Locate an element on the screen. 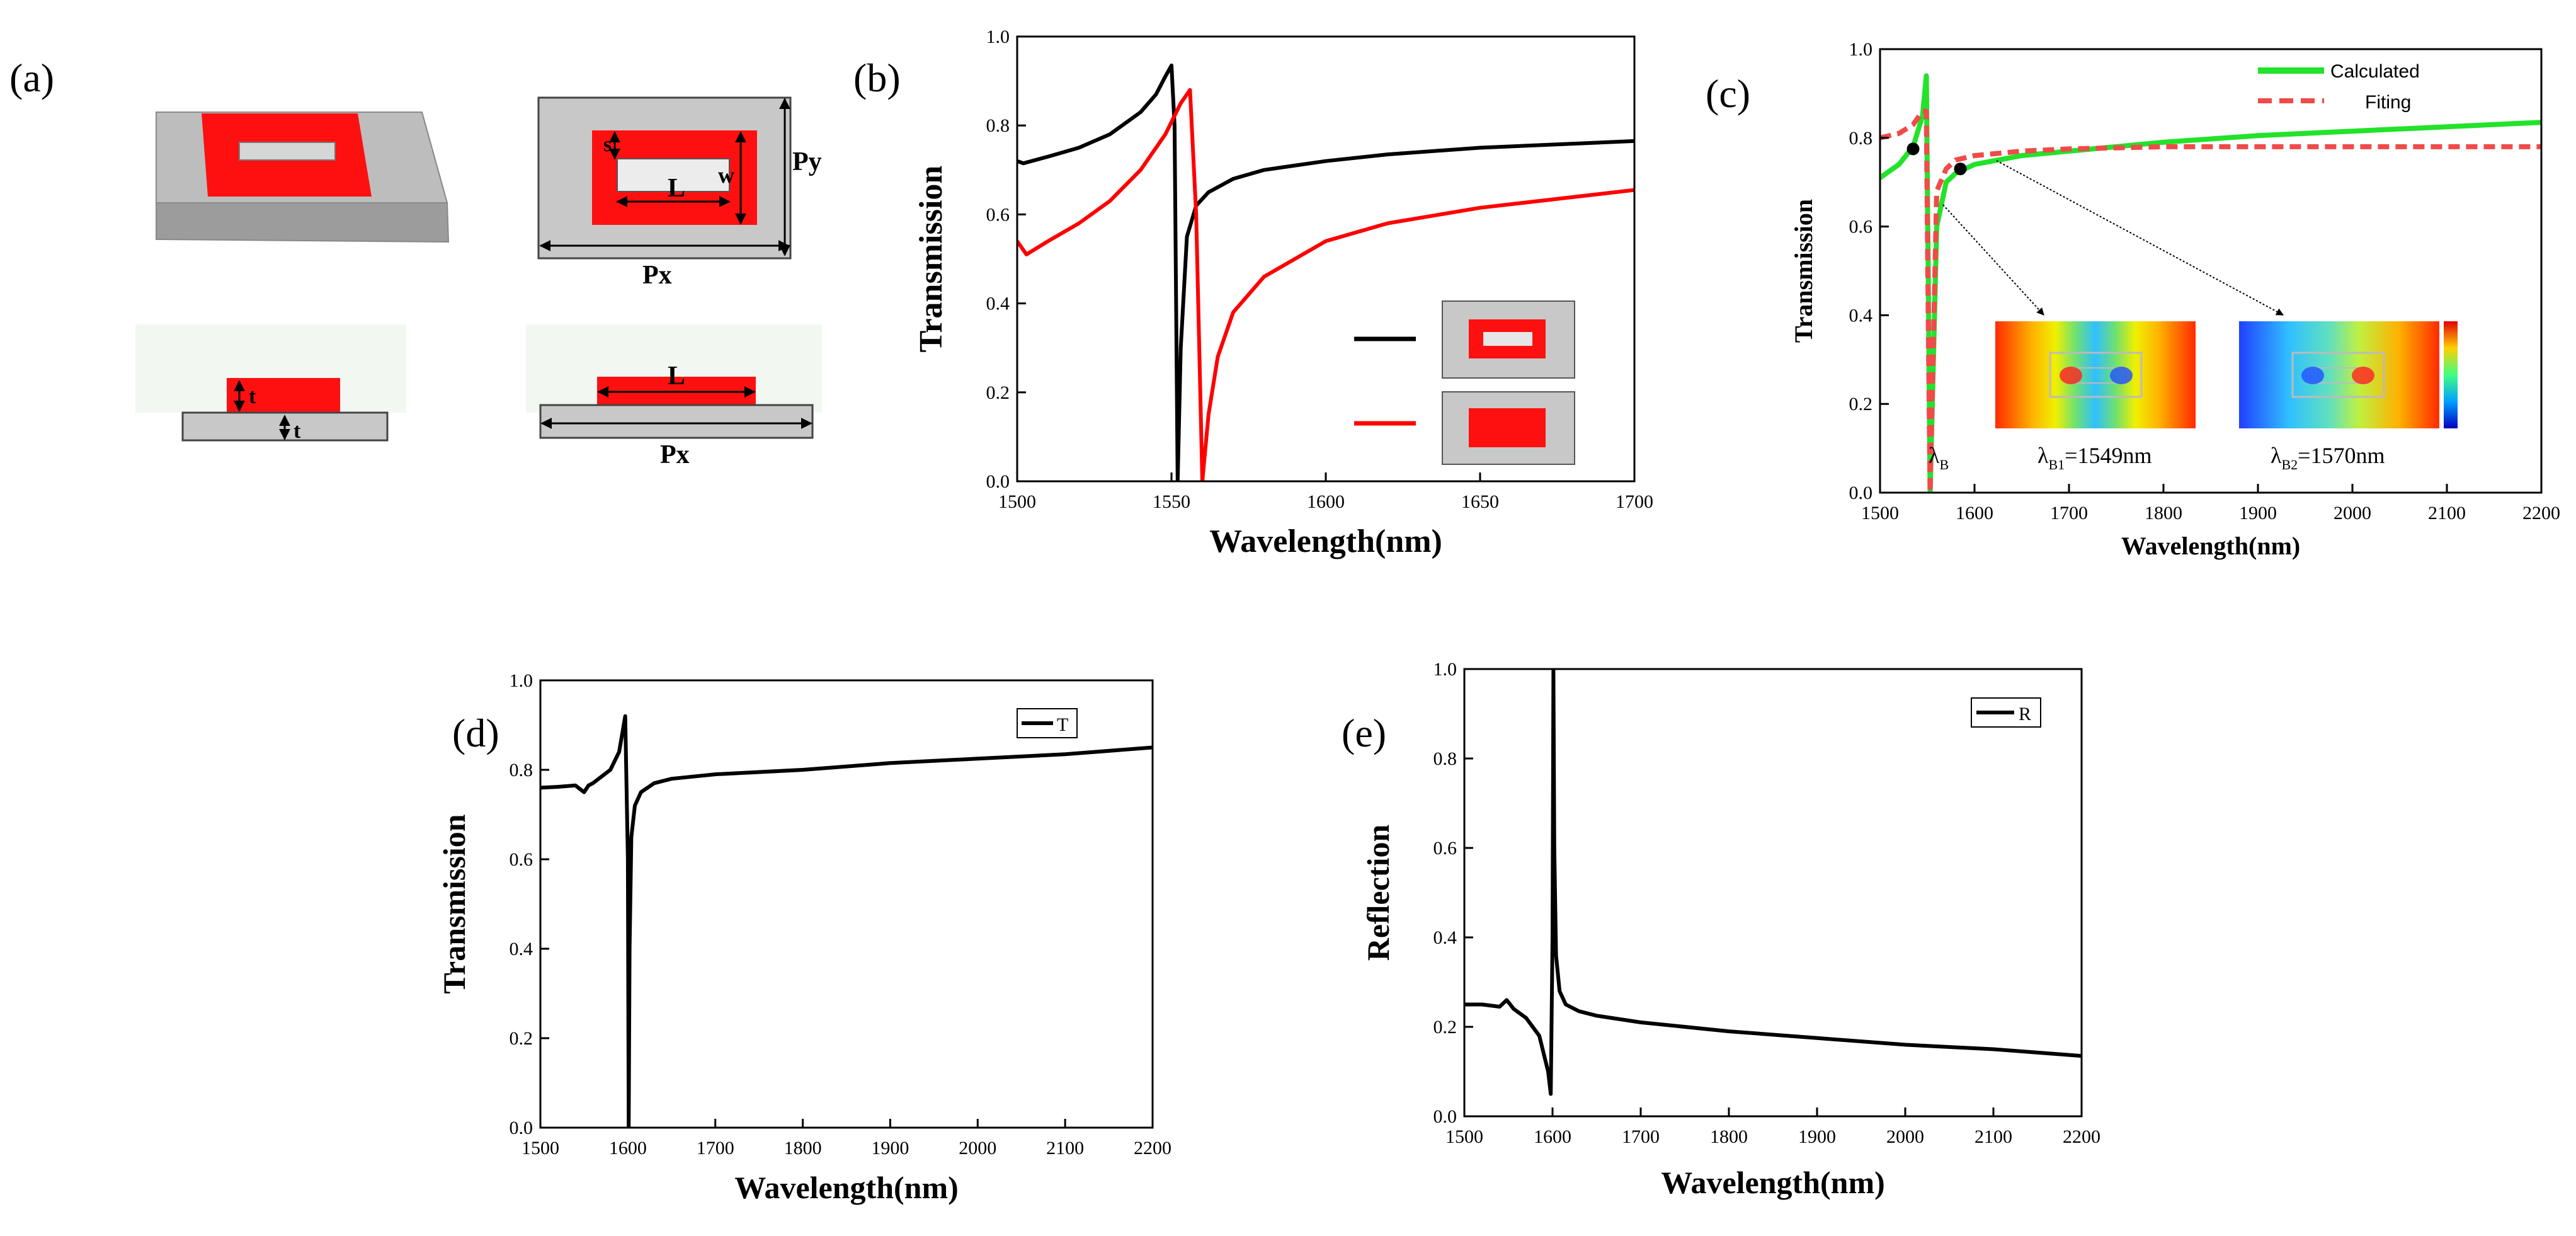 This screenshot has width=2576, height=1236. panel-label-b: (b) is located at coordinates (877, 77).